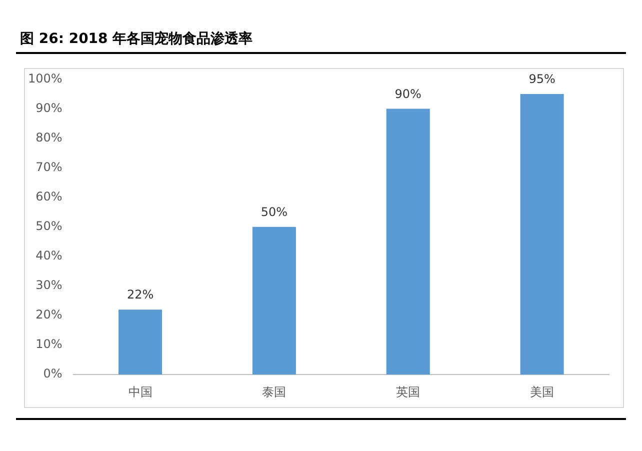  Describe the element at coordinates (49, 107) in the screenshot. I see `y-tick-label: 90%` at that location.